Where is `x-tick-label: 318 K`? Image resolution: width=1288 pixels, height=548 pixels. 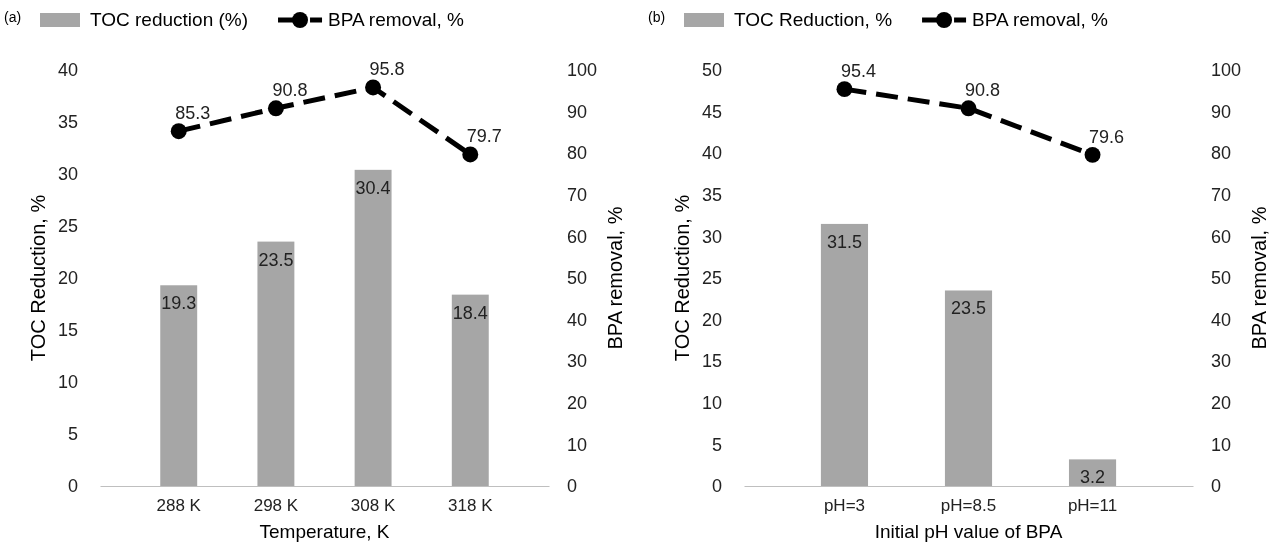
x-tick-label: 318 K is located at coordinates (471, 506).